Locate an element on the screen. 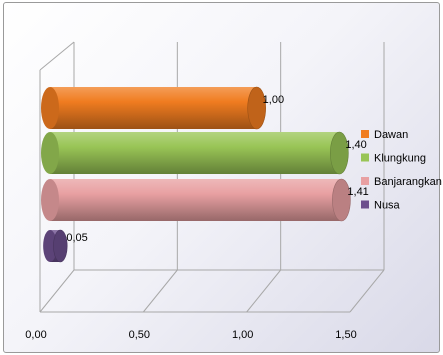 This screenshot has width=443, height=355. data-label-banjarangkan: 1,41 is located at coordinates (357, 192).